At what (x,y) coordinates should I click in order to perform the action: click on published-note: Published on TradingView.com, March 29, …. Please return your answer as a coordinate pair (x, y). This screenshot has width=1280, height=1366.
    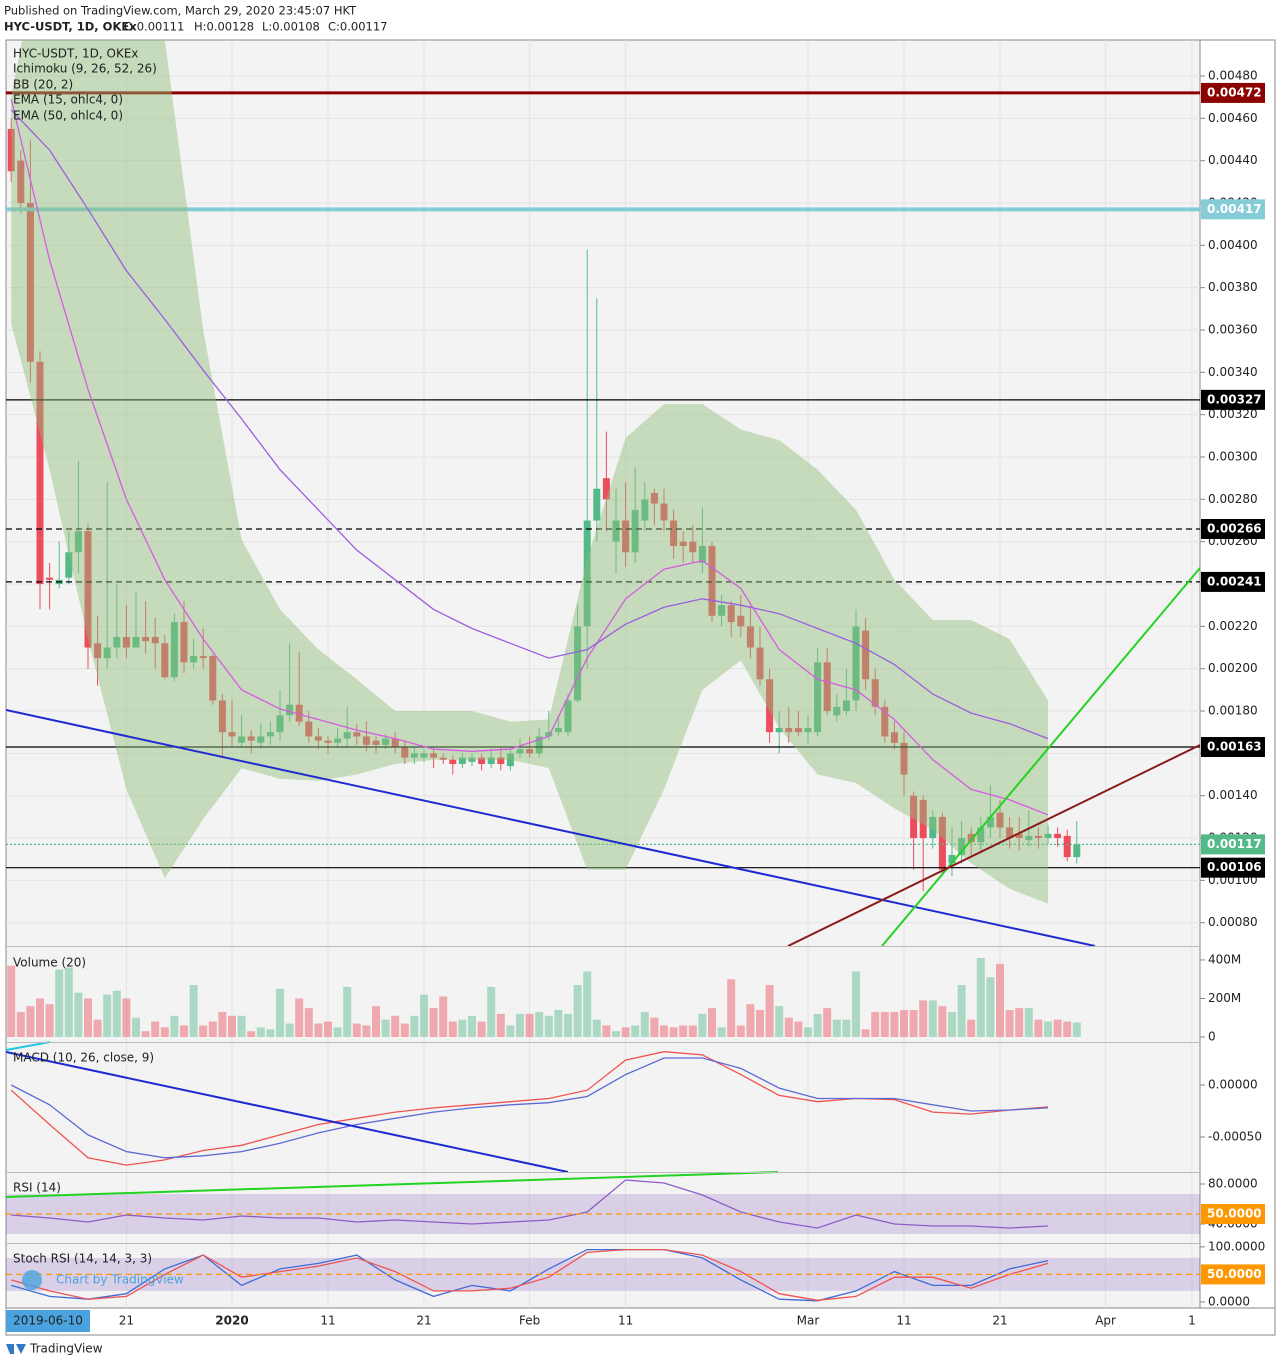
    Looking at the image, I should click on (180, 11).